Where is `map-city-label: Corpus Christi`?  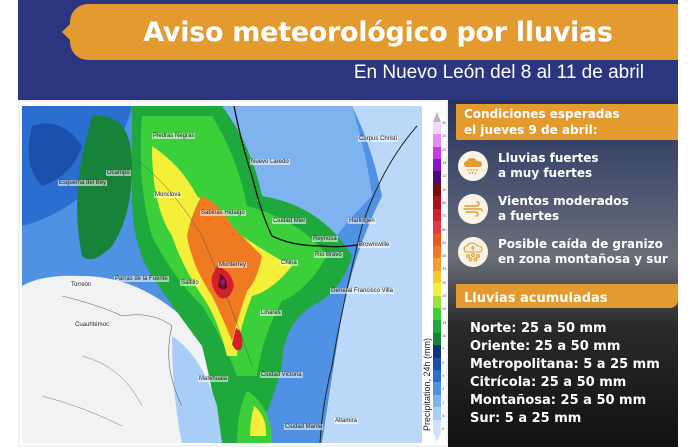 map-city-label: Corpus Christi is located at coordinates (378, 139).